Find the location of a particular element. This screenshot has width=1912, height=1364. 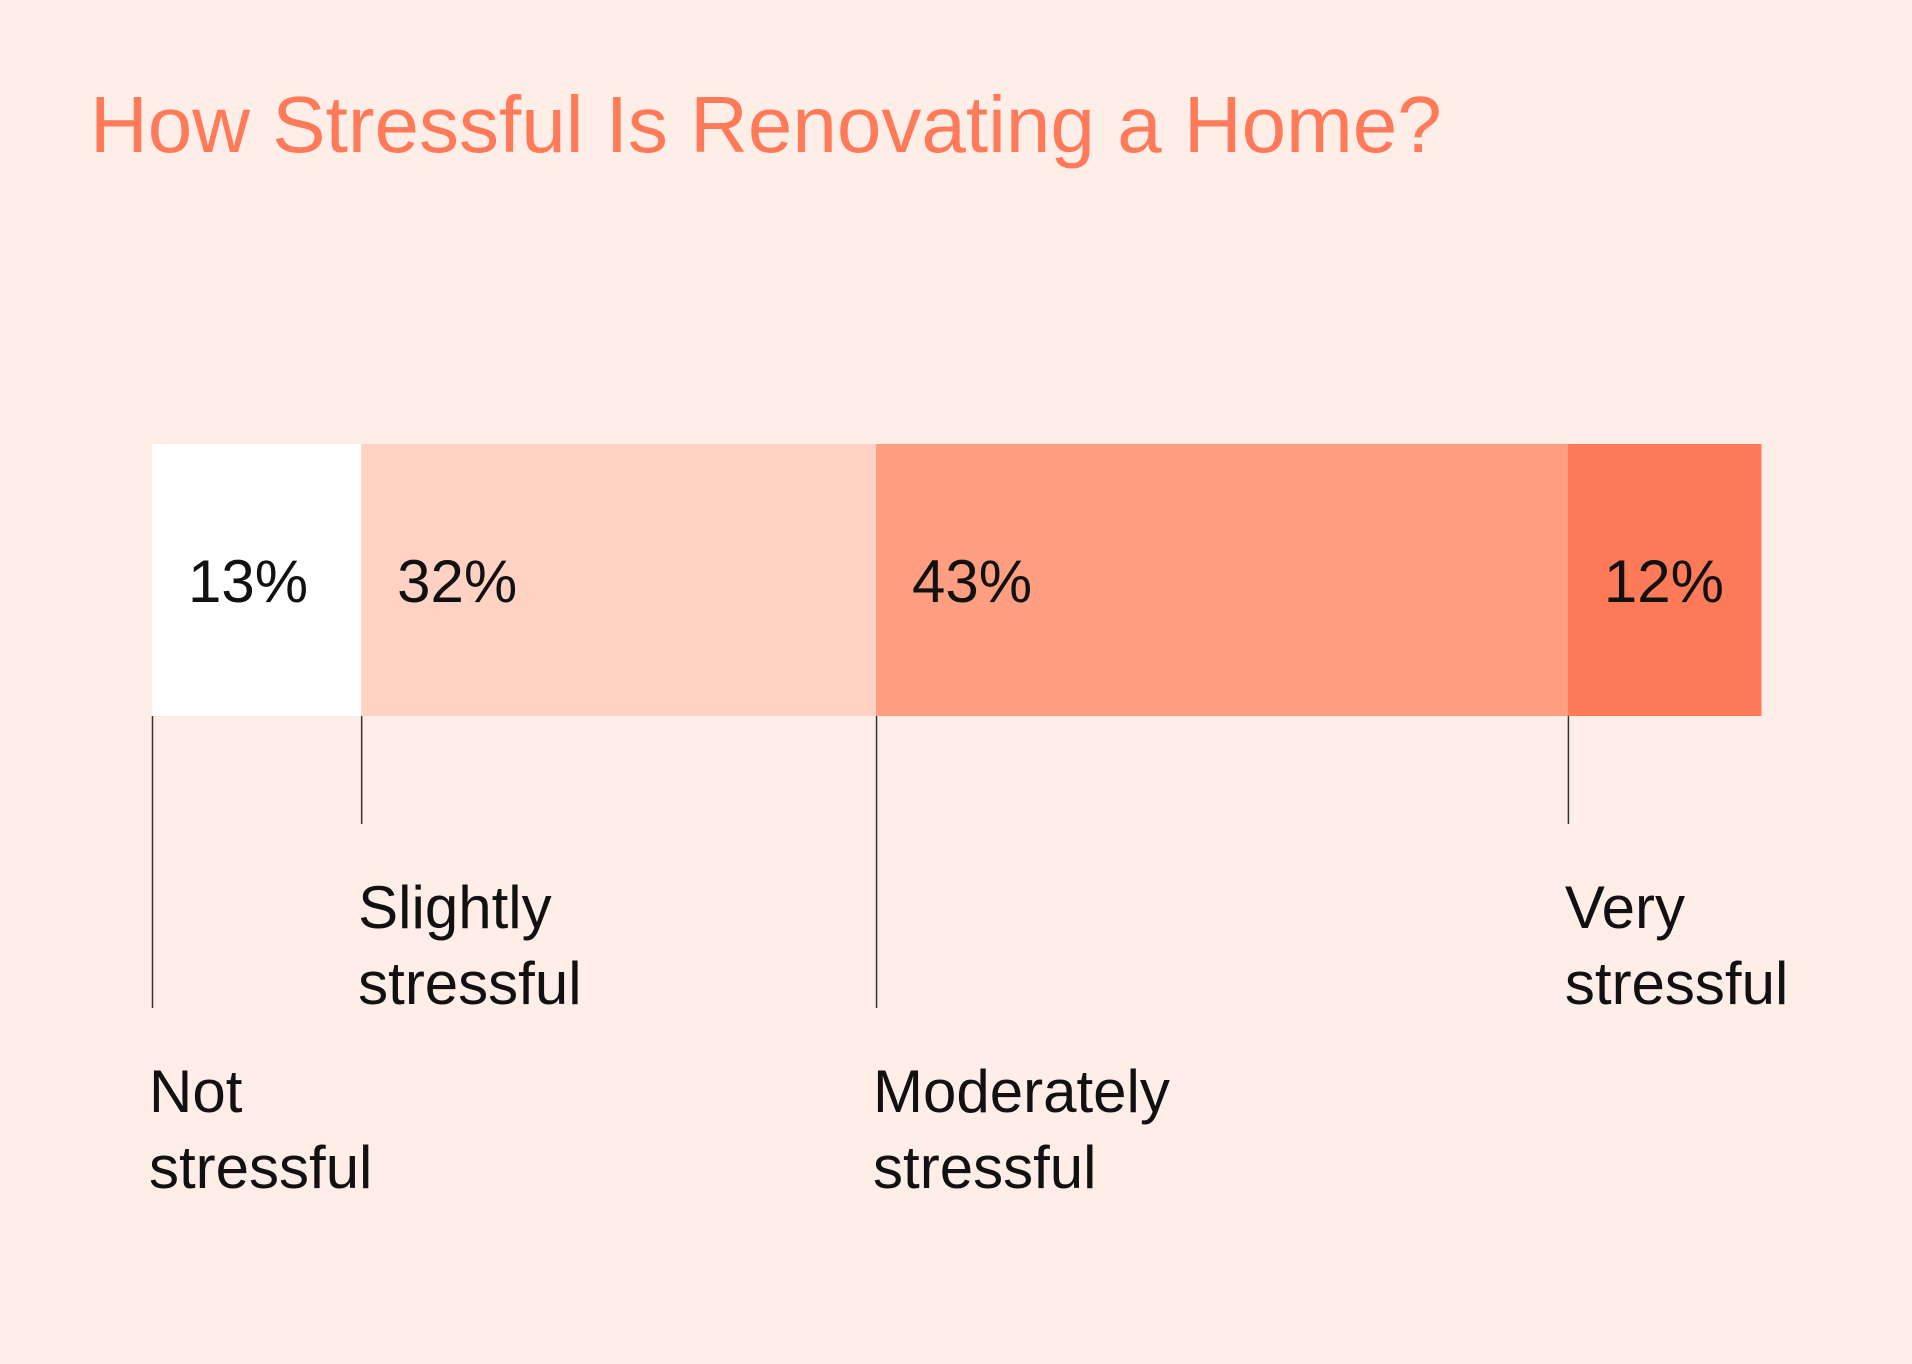

bar-segment-slightly-stressful is located at coordinates (619, 580).